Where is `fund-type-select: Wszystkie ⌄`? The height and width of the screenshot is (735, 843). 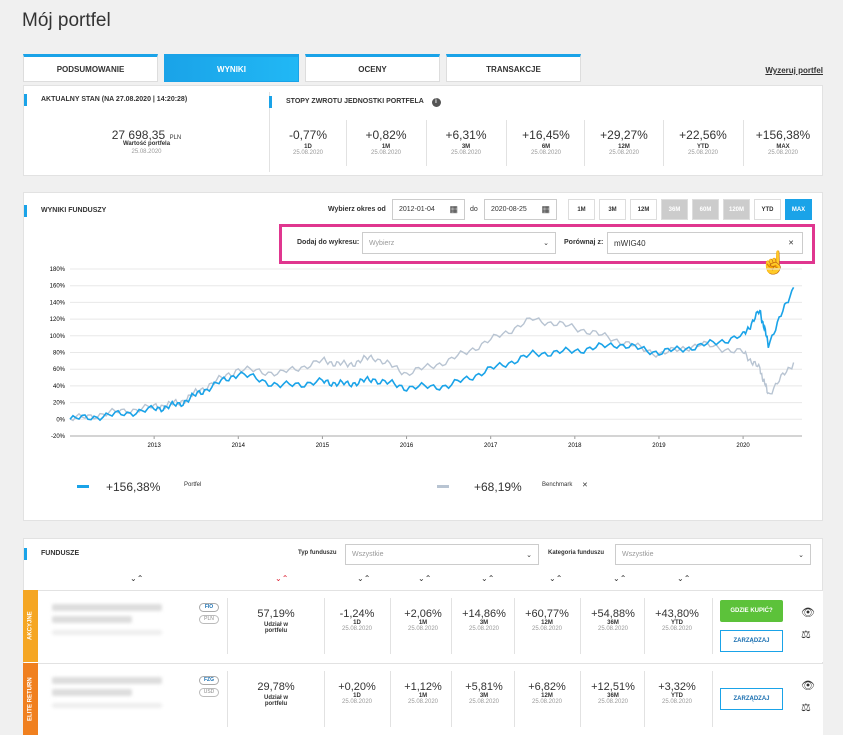 fund-type-select: Wszystkie ⌄ is located at coordinates (442, 554).